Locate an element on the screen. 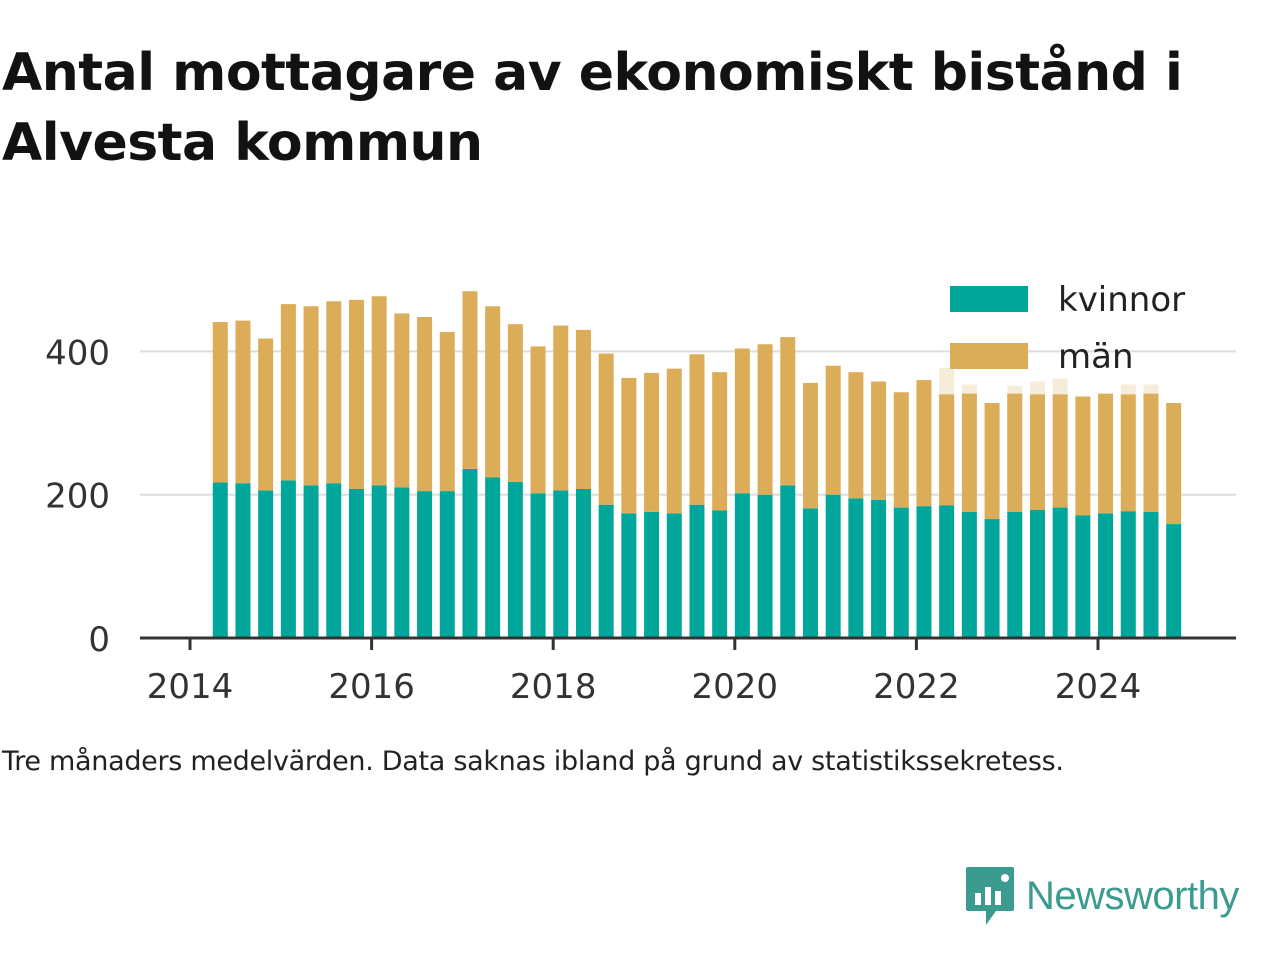 The height and width of the screenshot is (960, 1280). legend: kvinnor män is located at coordinates (1067, 328).